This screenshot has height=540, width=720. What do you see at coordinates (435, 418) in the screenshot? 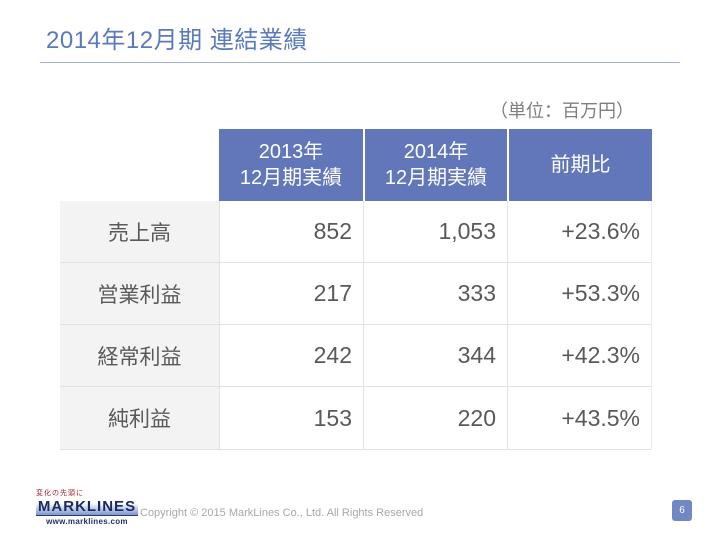
I see `cell-net-profit-2014: 220` at bounding box center [435, 418].